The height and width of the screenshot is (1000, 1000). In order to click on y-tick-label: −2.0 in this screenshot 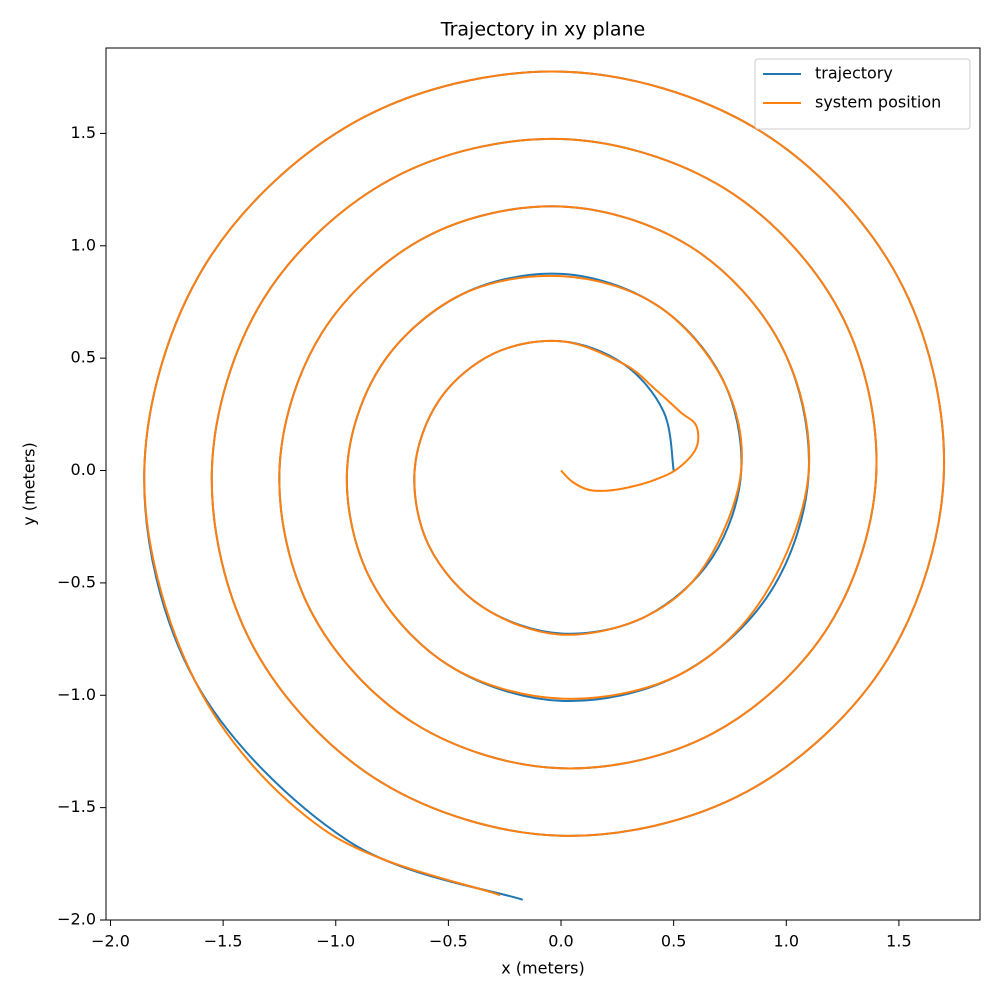, I will do `click(76, 919)`.